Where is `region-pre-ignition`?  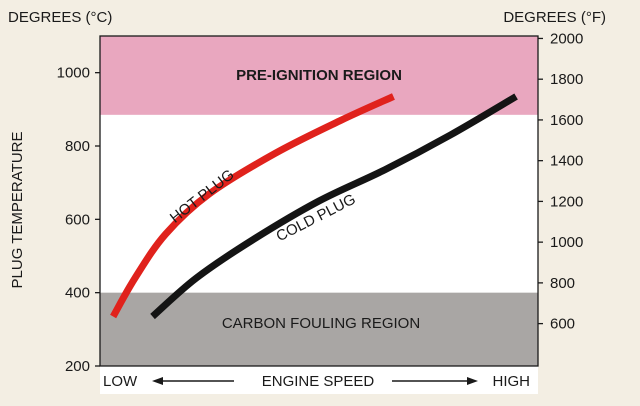
region-pre-ignition is located at coordinates (319, 75).